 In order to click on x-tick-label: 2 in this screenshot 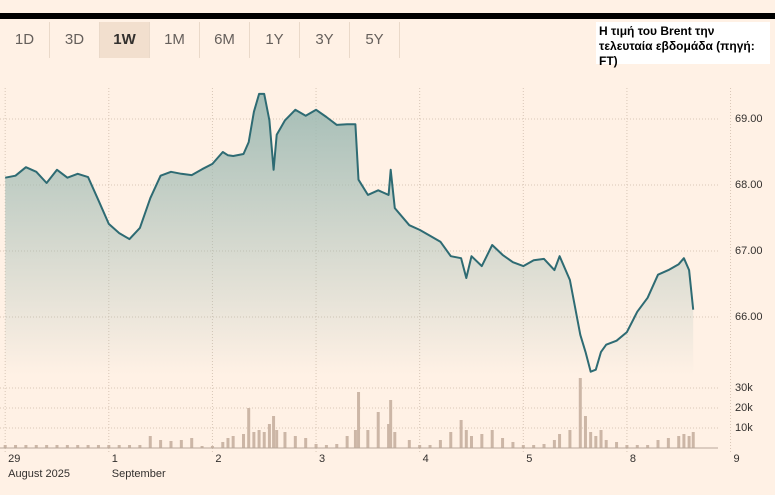, I will do `click(218, 459)`.